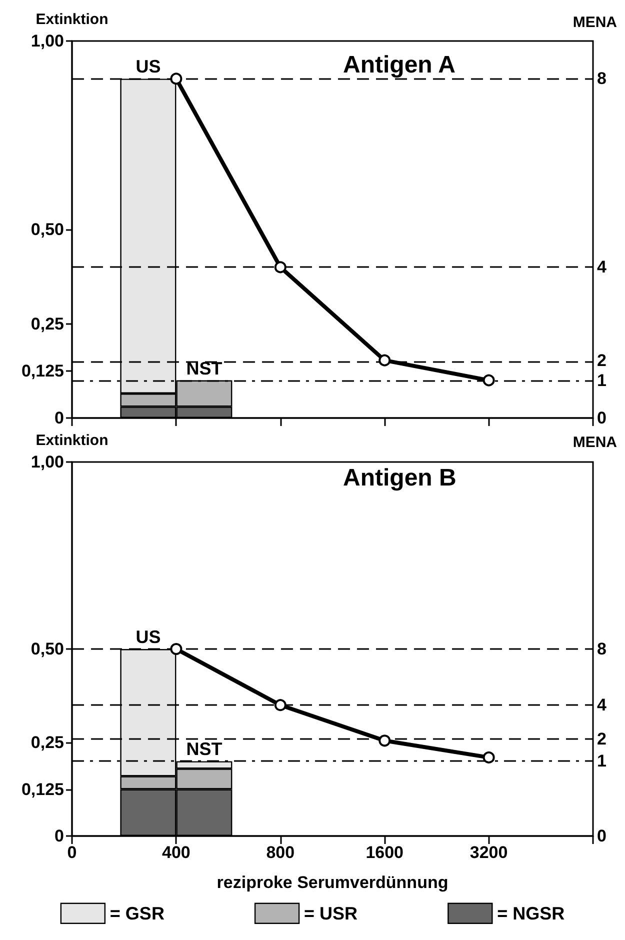 The width and height of the screenshot is (625, 940). What do you see at coordinates (280, 852) in the screenshot?
I see `x-tick-label: 800` at bounding box center [280, 852].